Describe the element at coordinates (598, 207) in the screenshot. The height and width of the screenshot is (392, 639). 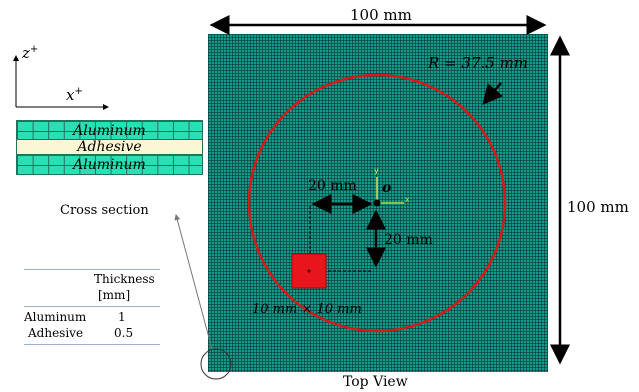
I see `height-label: 100 mm` at that location.